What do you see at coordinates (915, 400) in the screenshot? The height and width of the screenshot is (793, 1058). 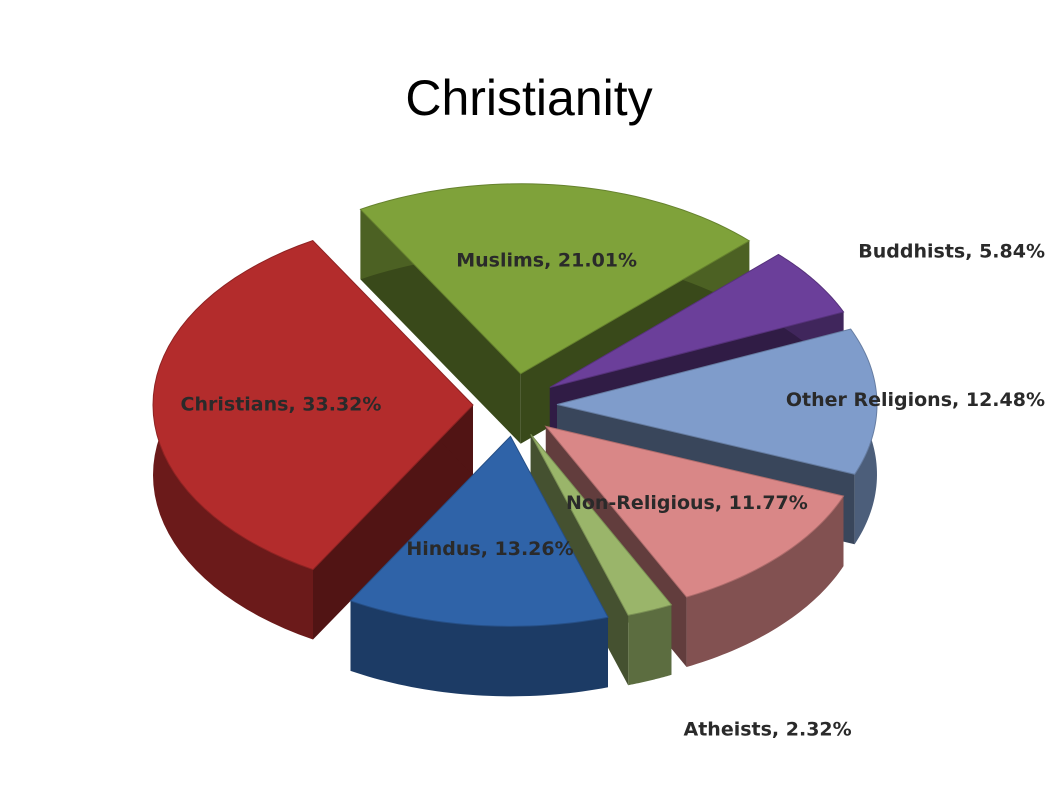 I see `data-label: Other Religions, 12.48%` at bounding box center [915, 400].